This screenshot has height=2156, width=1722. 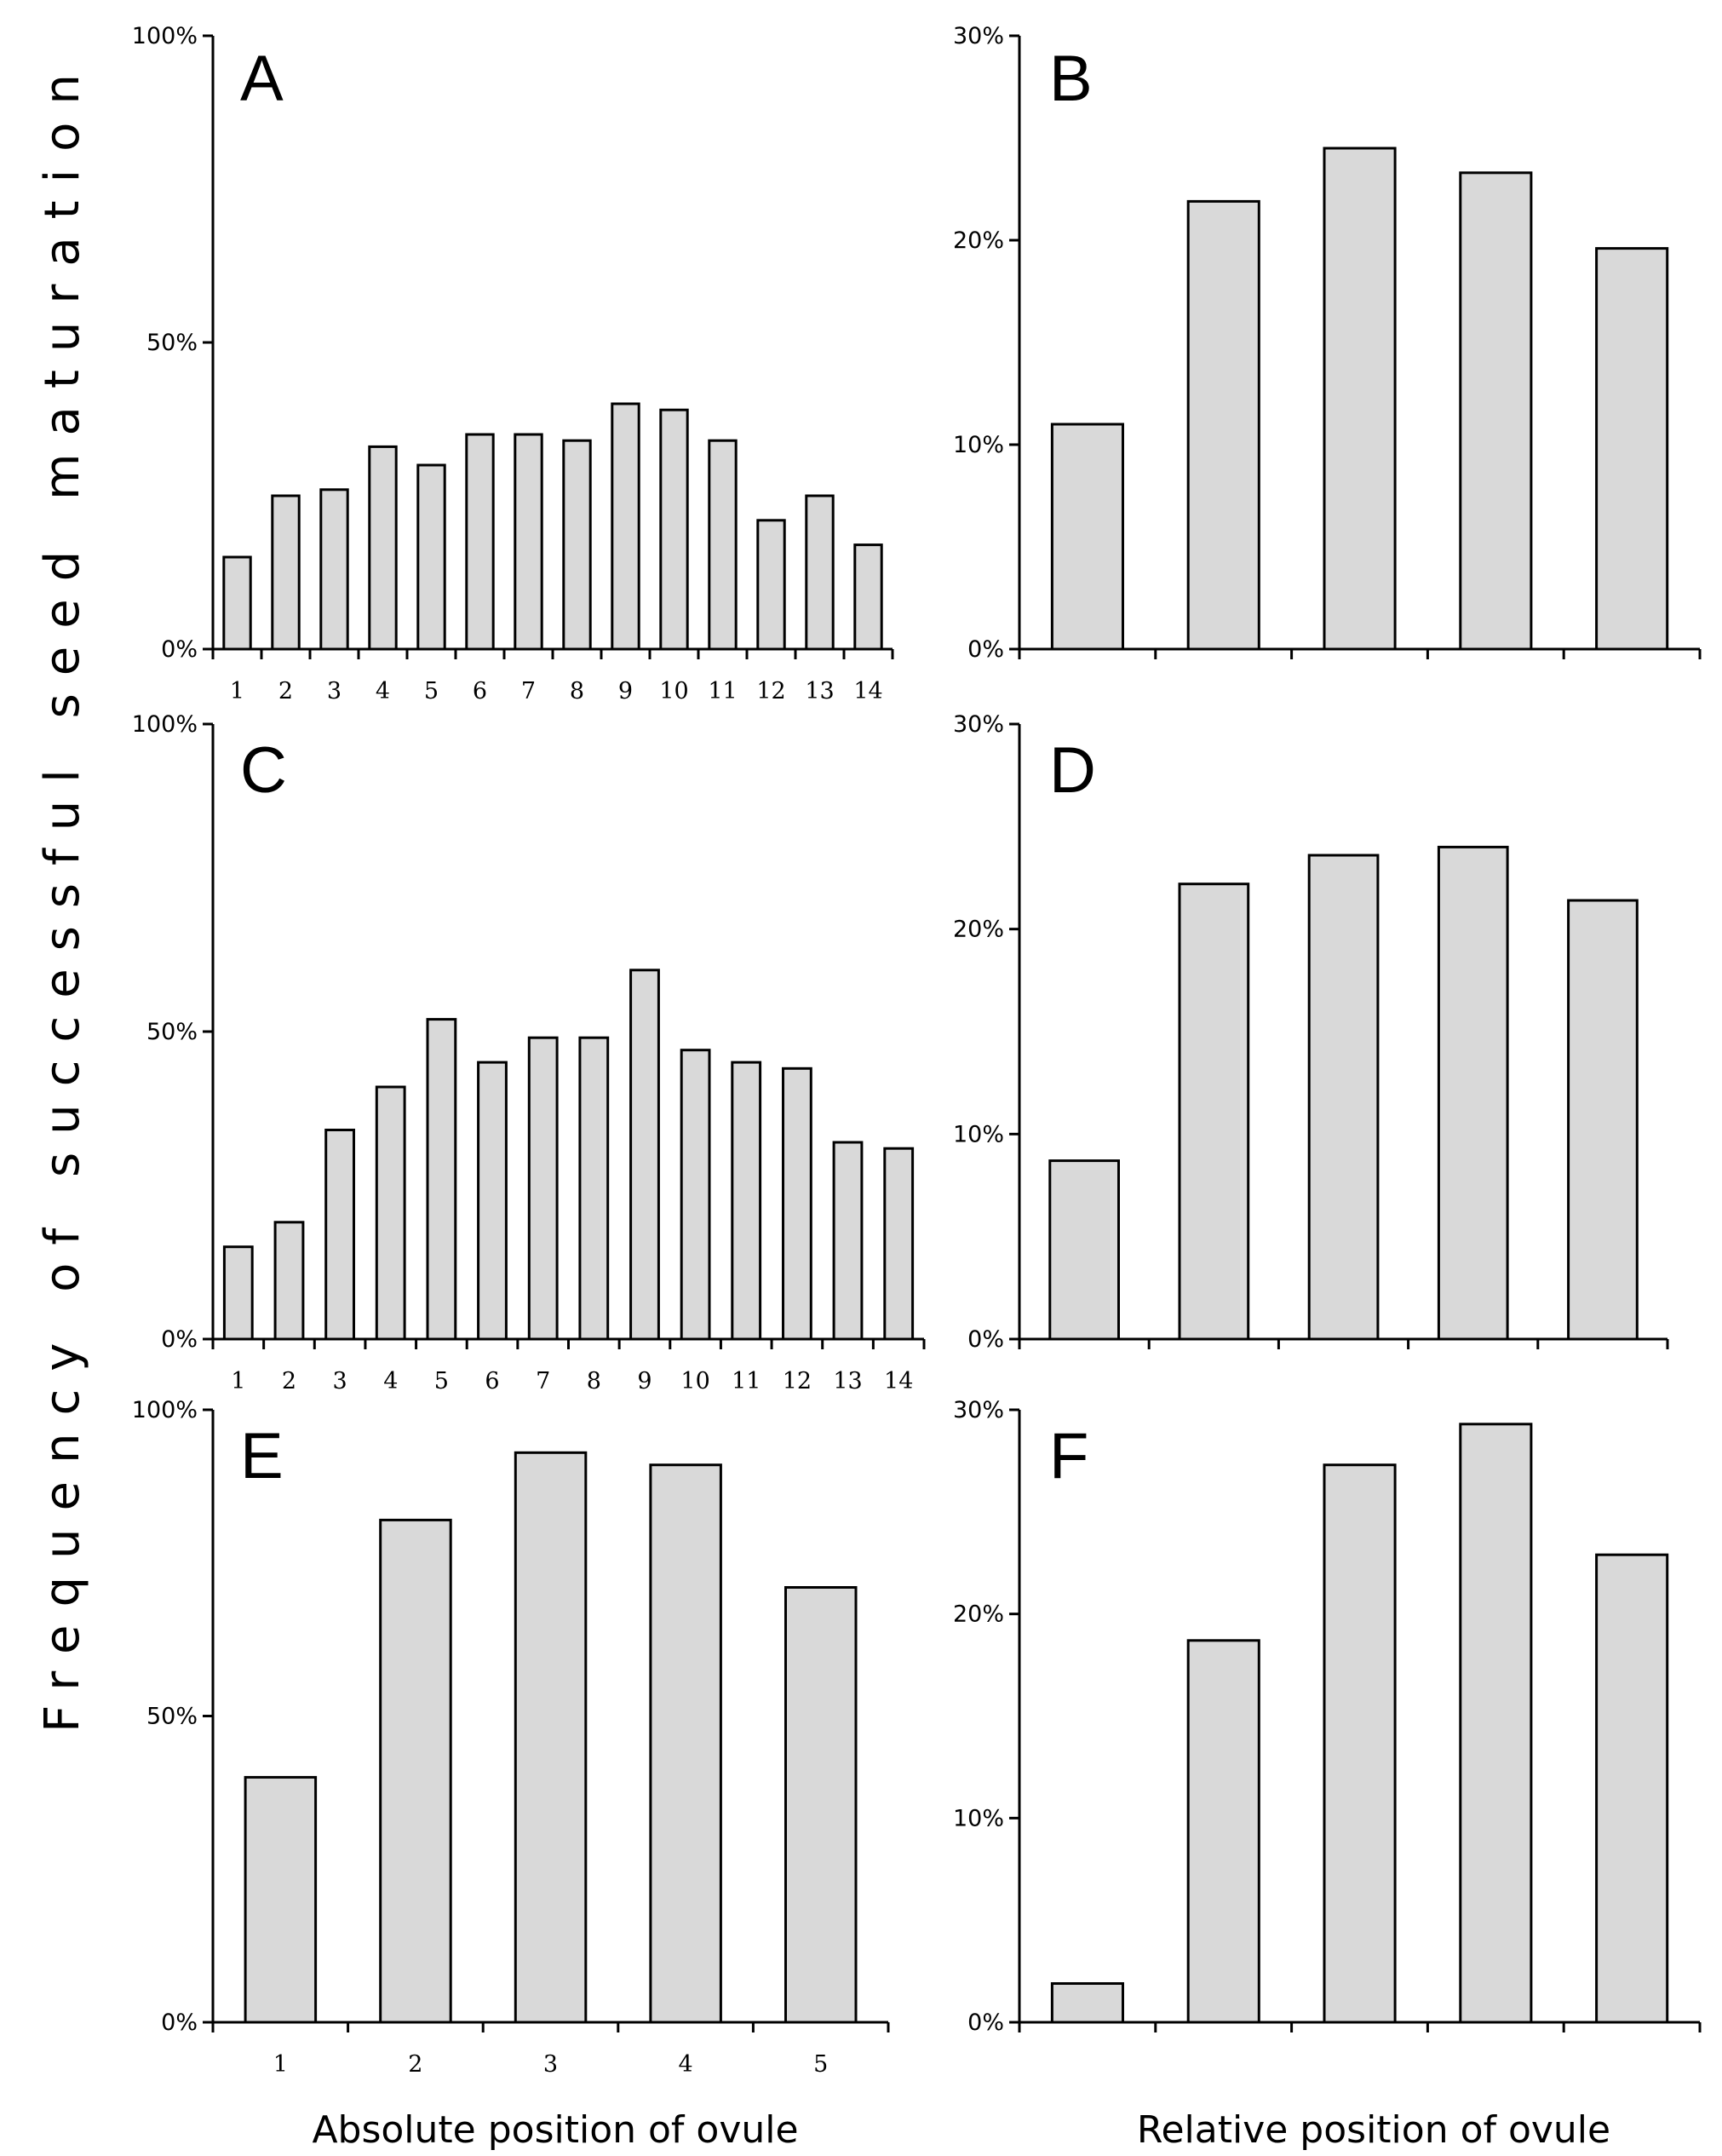 What do you see at coordinates (262, 1456) in the screenshot?
I see `panel-letter-e: E` at bounding box center [262, 1456].